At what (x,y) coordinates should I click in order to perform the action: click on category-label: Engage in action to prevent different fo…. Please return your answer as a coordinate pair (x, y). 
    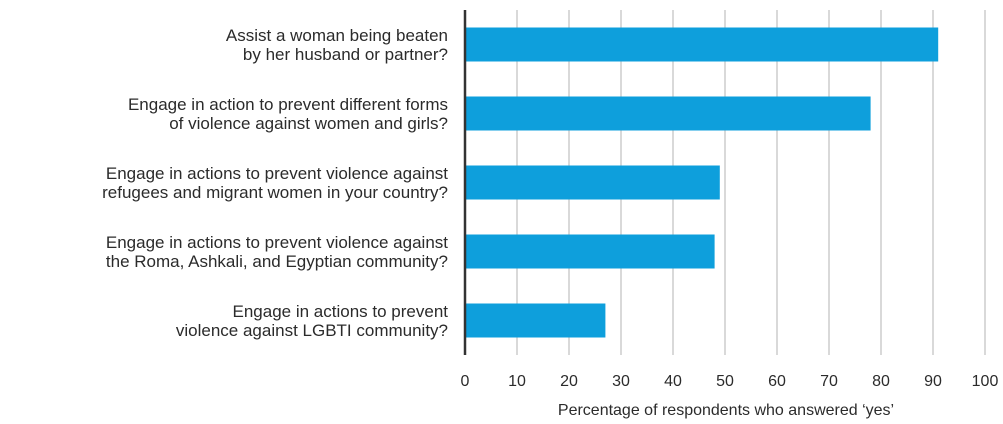
    Looking at the image, I should click on (288, 114).